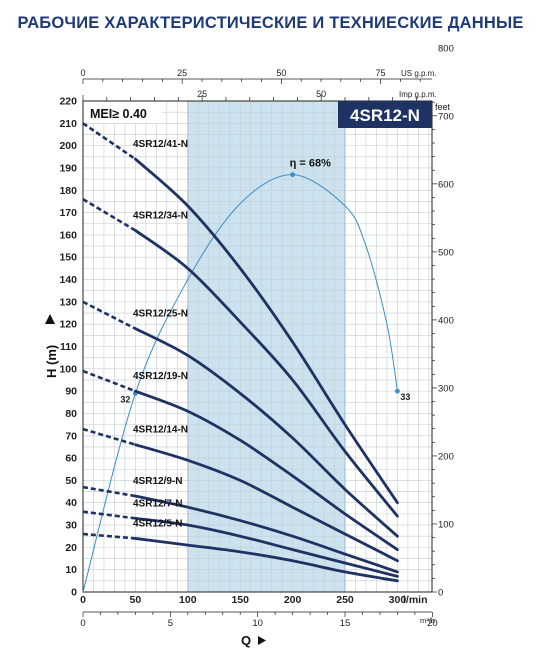 The image size is (541, 659). Describe the element at coordinates (68, 369) in the screenshot. I see `y-tick-label: 100` at that location.